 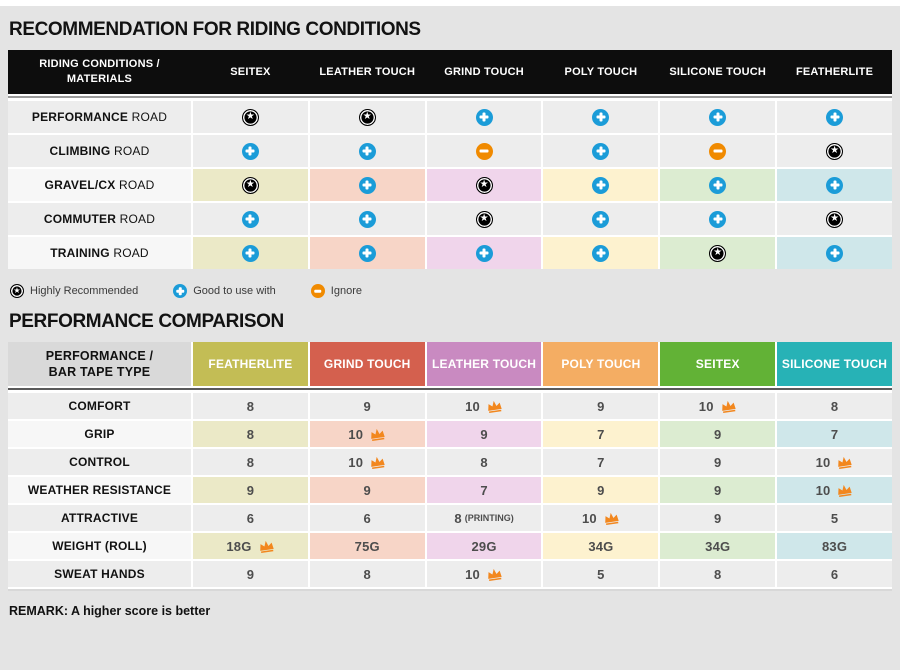 I want to click on legend-label: Ignore, so click(x=346, y=291).